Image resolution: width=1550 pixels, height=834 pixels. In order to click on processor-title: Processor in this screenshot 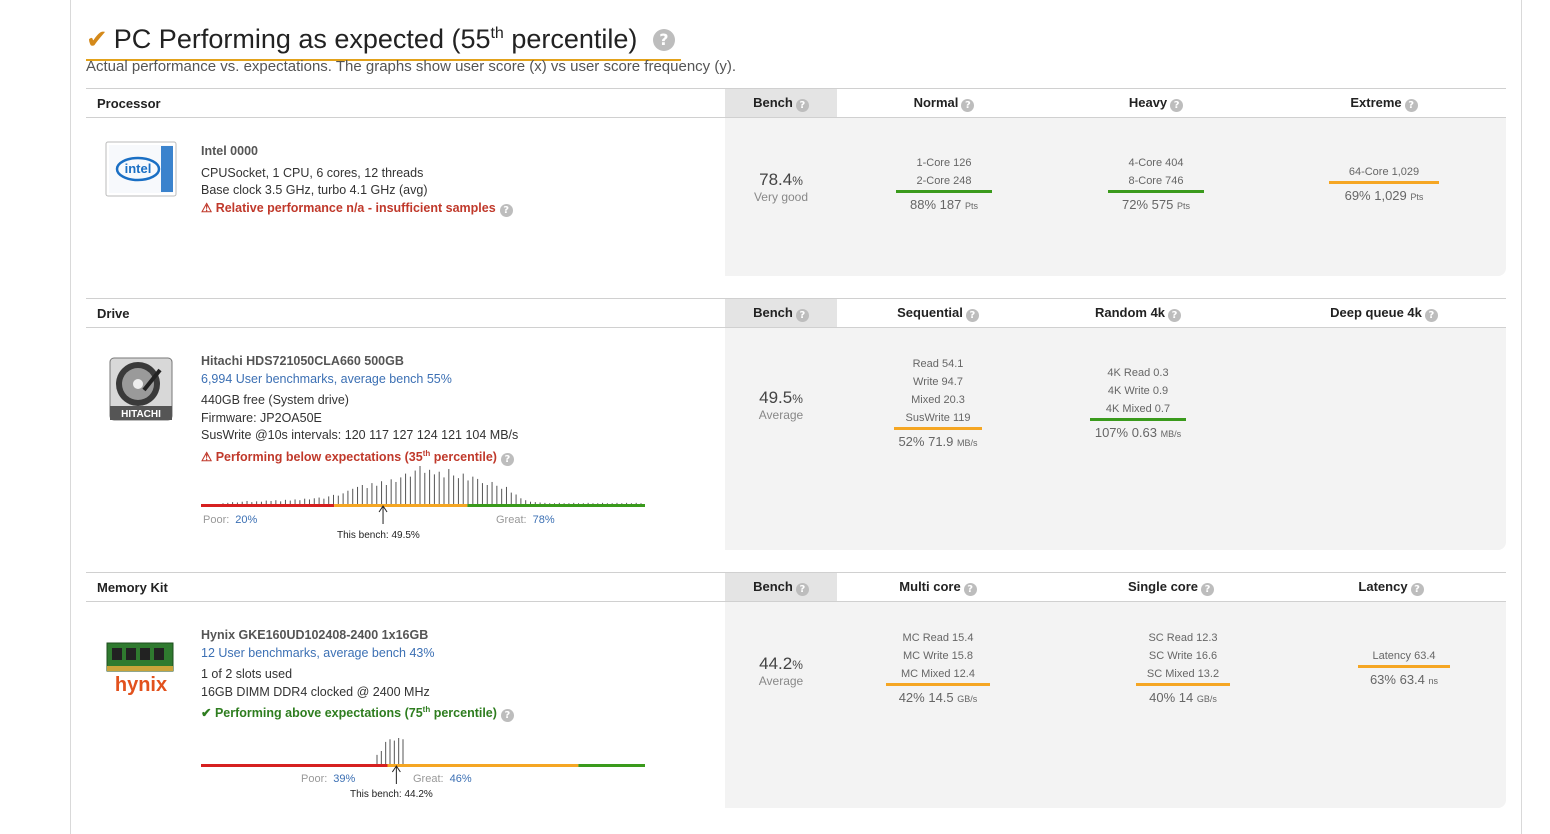, I will do `click(129, 103)`.